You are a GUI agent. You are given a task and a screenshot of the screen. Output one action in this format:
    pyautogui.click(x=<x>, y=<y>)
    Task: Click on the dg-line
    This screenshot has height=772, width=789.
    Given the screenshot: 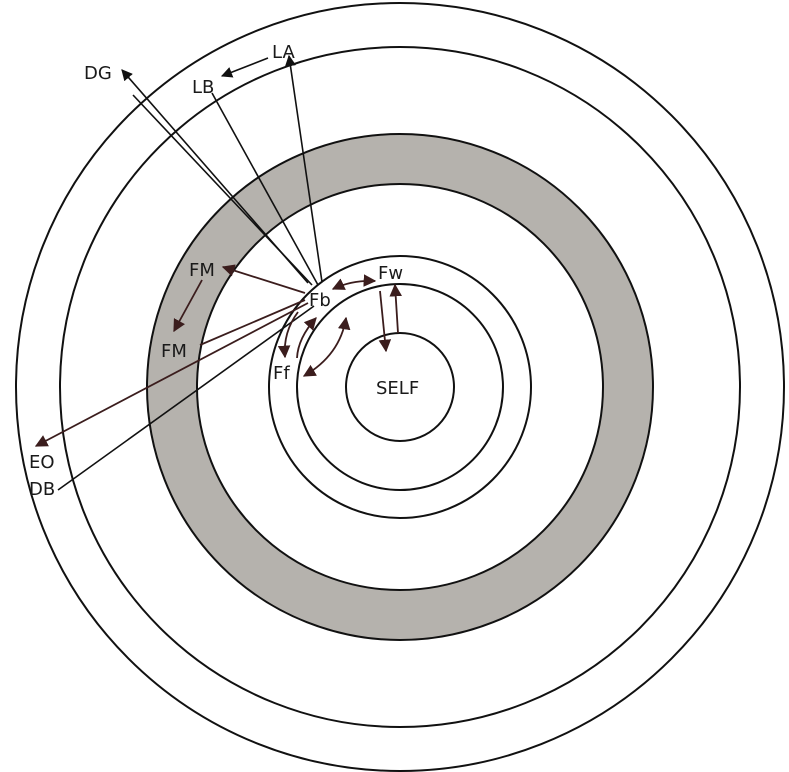 What is the action you would take?
    pyautogui.click(x=222, y=190)
    